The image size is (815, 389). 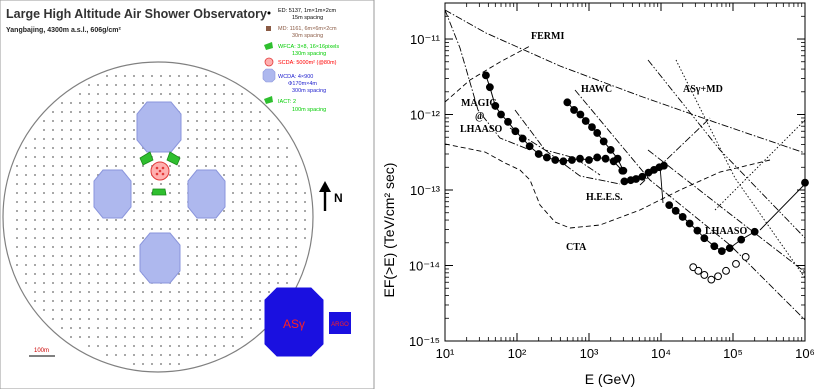 I want to click on octagon-icon, so click(x=269, y=75).